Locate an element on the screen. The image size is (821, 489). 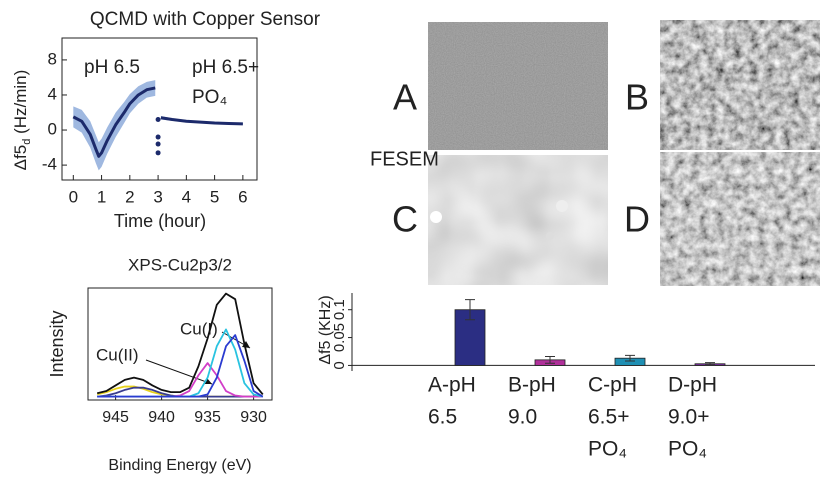
x-tick-label: 9.0+ is located at coordinates (688, 417).